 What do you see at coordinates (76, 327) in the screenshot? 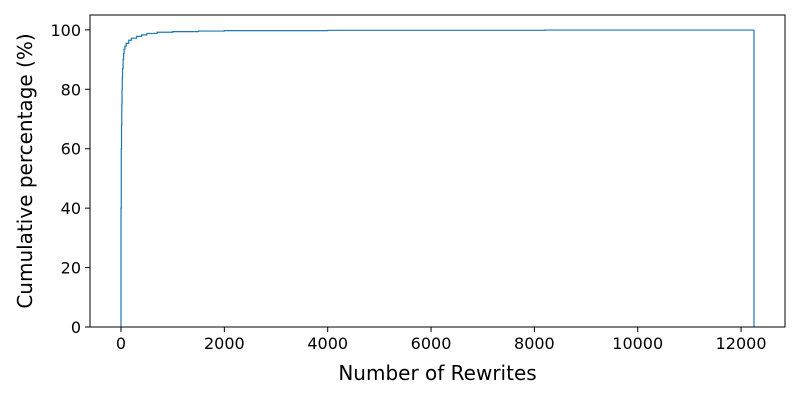
I see `y-tick-label: 0` at bounding box center [76, 327].